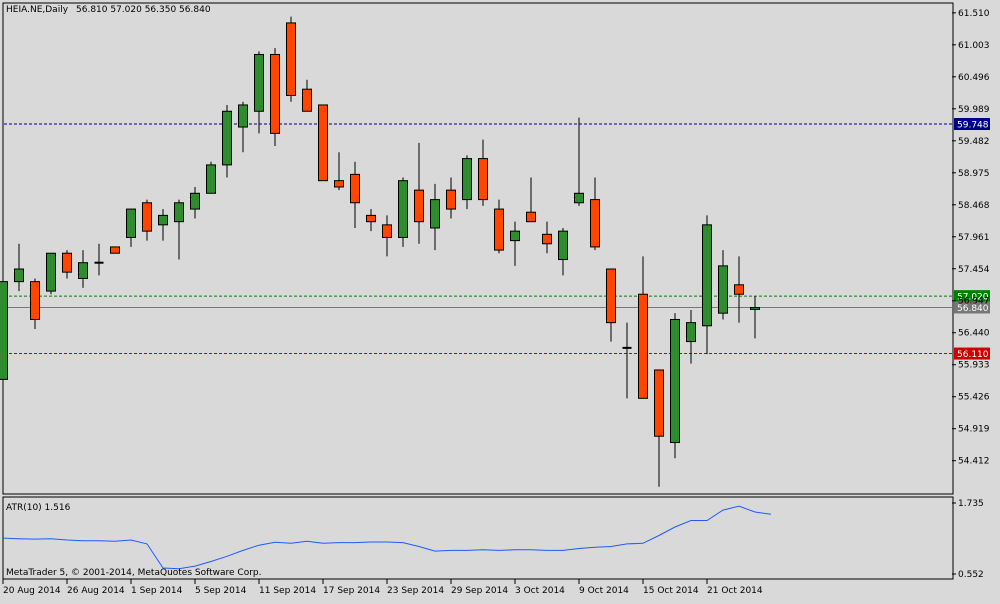 The image size is (1000, 604). I want to click on price-tick-label: 58.468, so click(974, 206).